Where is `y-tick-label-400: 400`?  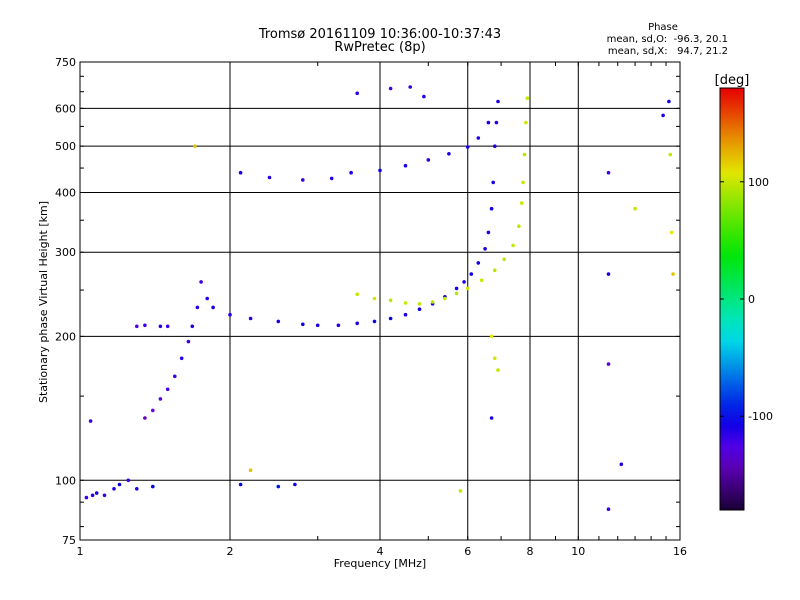
y-tick-label-400: 400 is located at coordinates (65, 192).